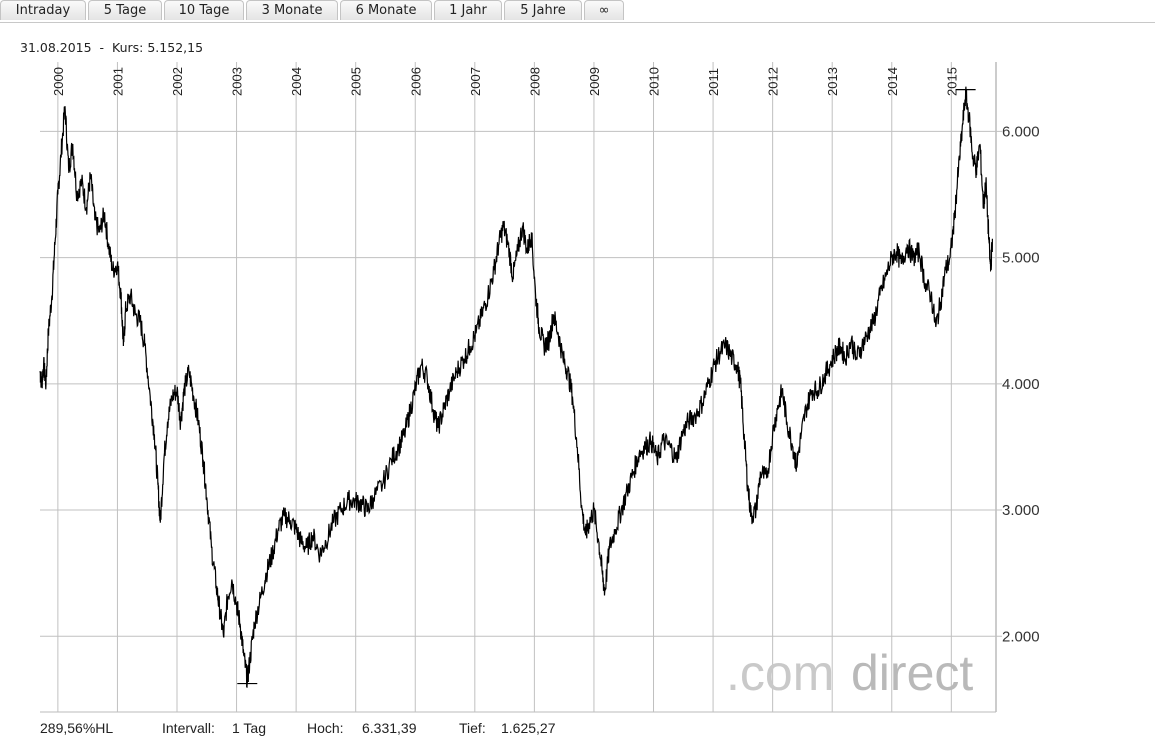 The height and width of the screenshot is (752, 1155). What do you see at coordinates (1021, 258) in the screenshot?
I see `y-tick-label: 5.000` at bounding box center [1021, 258].